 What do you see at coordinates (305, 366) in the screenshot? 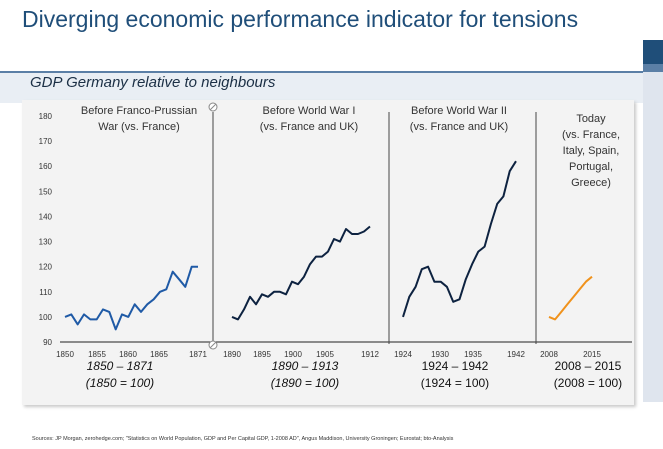
I see `panel-period: 1890 – 1913` at bounding box center [305, 366].